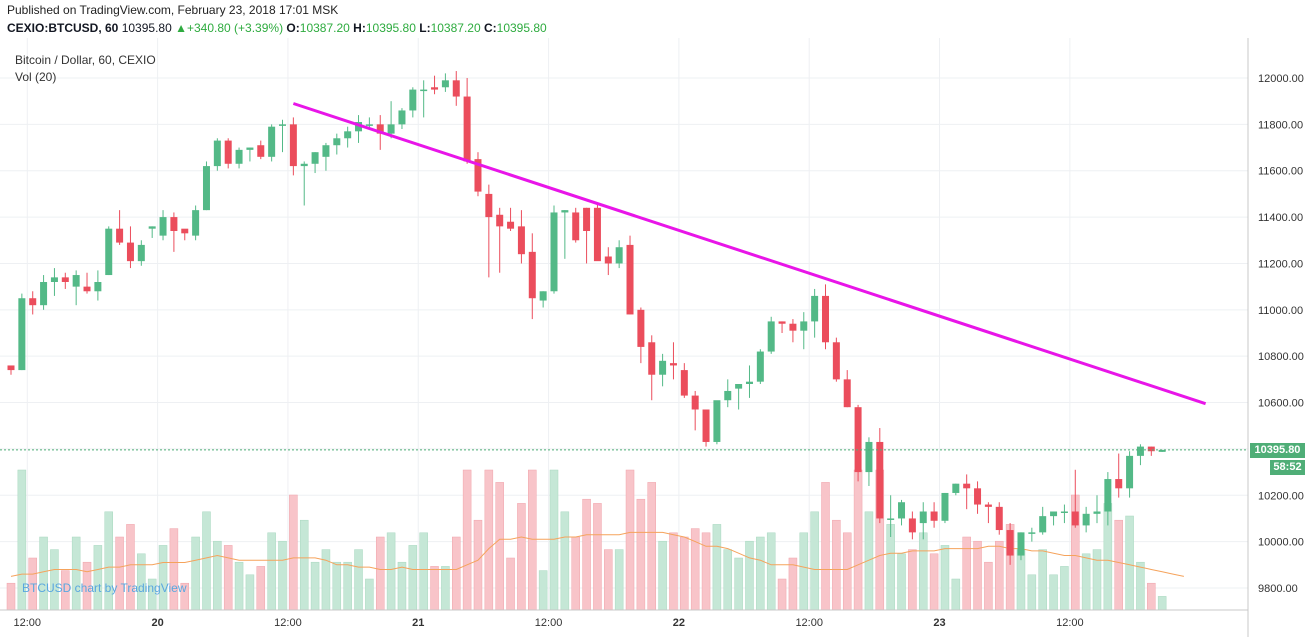  I want to click on price-tick-label: 11400.00, so click(1280, 218).